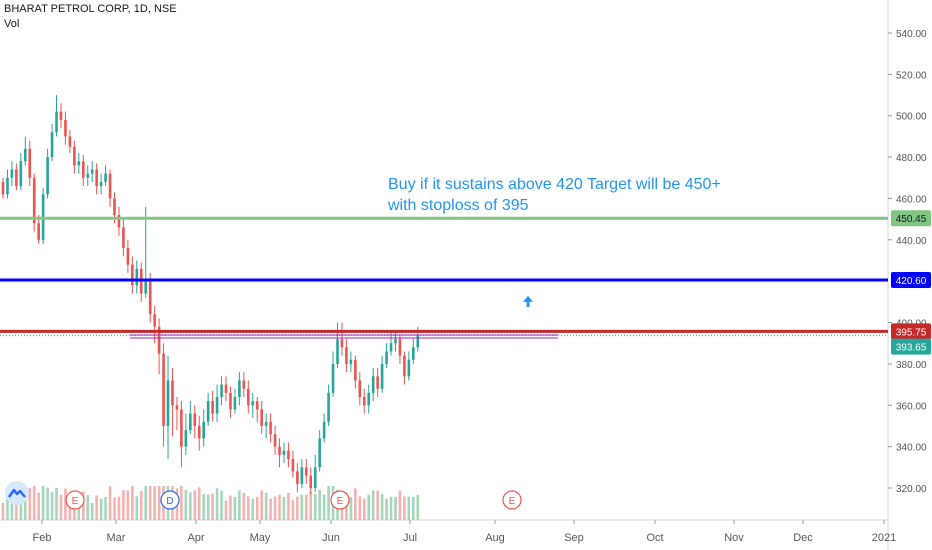 The height and width of the screenshot is (550, 932). Describe the element at coordinates (42, 538) in the screenshot. I see `x-tick-label: Feb` at that location.